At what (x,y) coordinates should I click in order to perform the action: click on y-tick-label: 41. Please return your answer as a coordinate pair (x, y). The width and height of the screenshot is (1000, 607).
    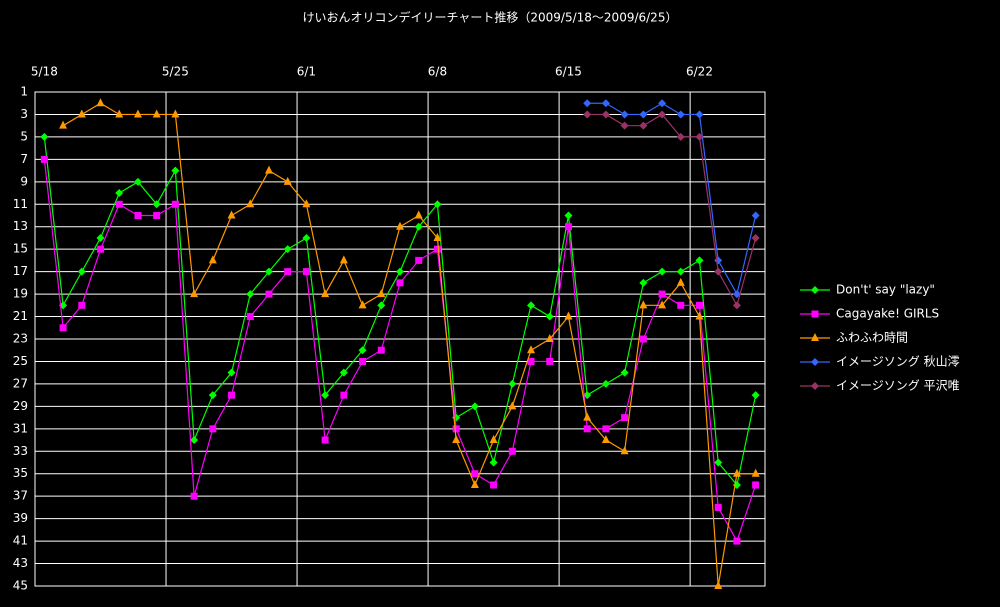
    Looking at the image, I should click on (20, 541).